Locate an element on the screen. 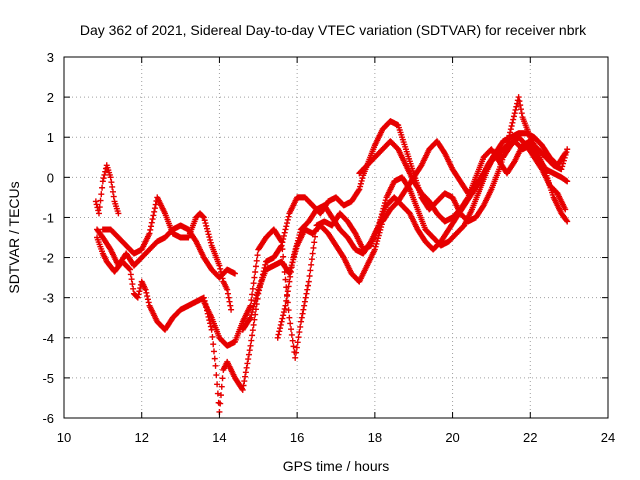  y-tick-label: 0 is located at coordinates (50, 177).